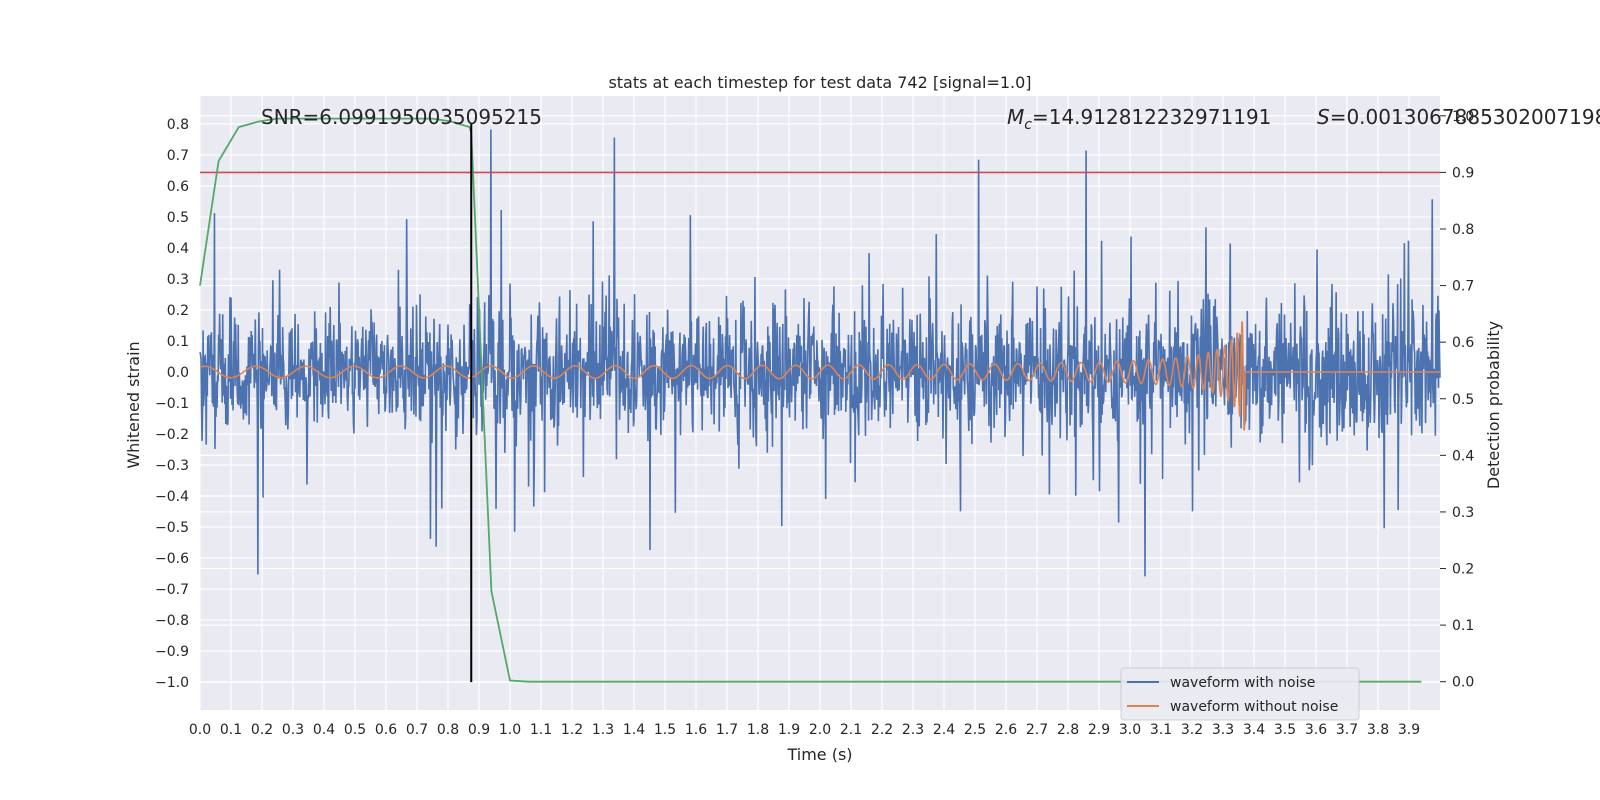 The image size is (1600, 800). What do you see at coordinates (727, 730) in the screenshot?
I see `x-tick-label: 1.7` at bounding box center [727, 730].